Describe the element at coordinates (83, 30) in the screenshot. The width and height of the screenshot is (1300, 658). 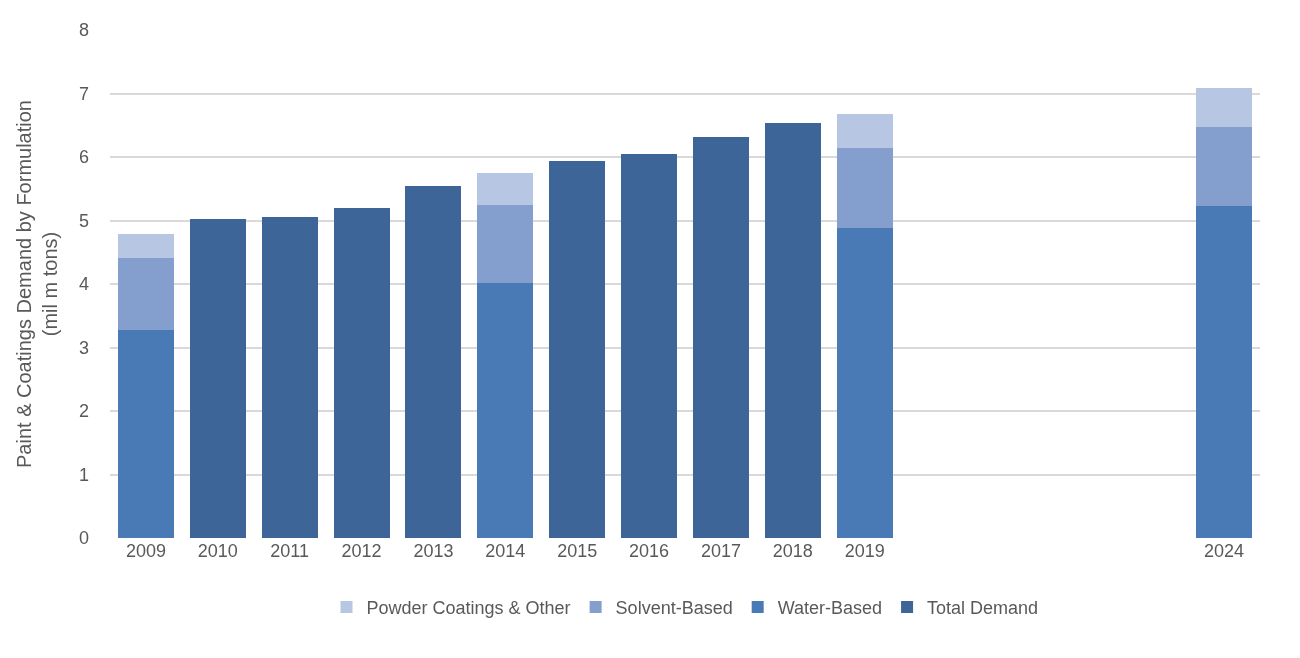
I see `y-tick-label: 8` at that location.